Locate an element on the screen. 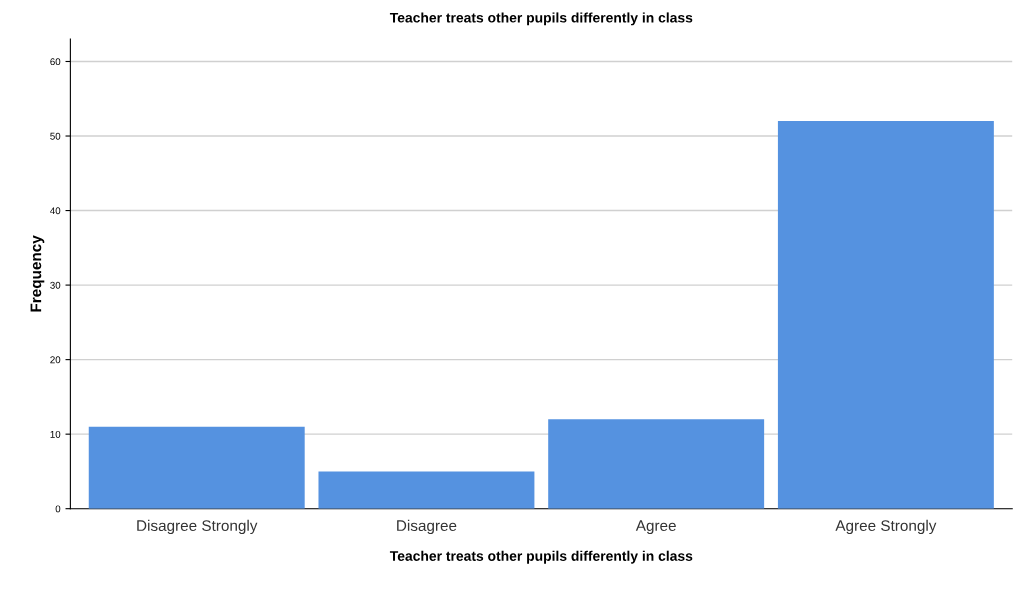  y-tick-label: 30 is located at coordinates (55, 285).